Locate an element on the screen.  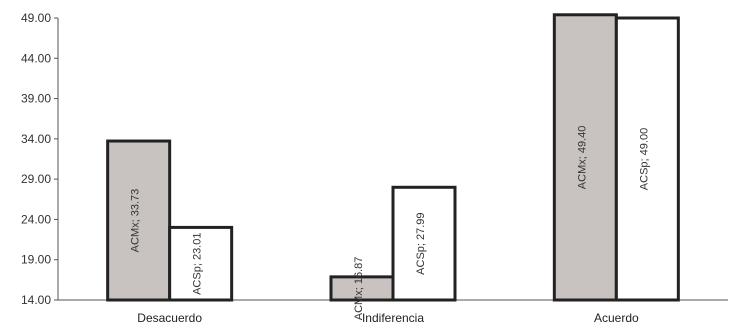
bar-acsp-acuerdo is located at coordinates (647, 159).